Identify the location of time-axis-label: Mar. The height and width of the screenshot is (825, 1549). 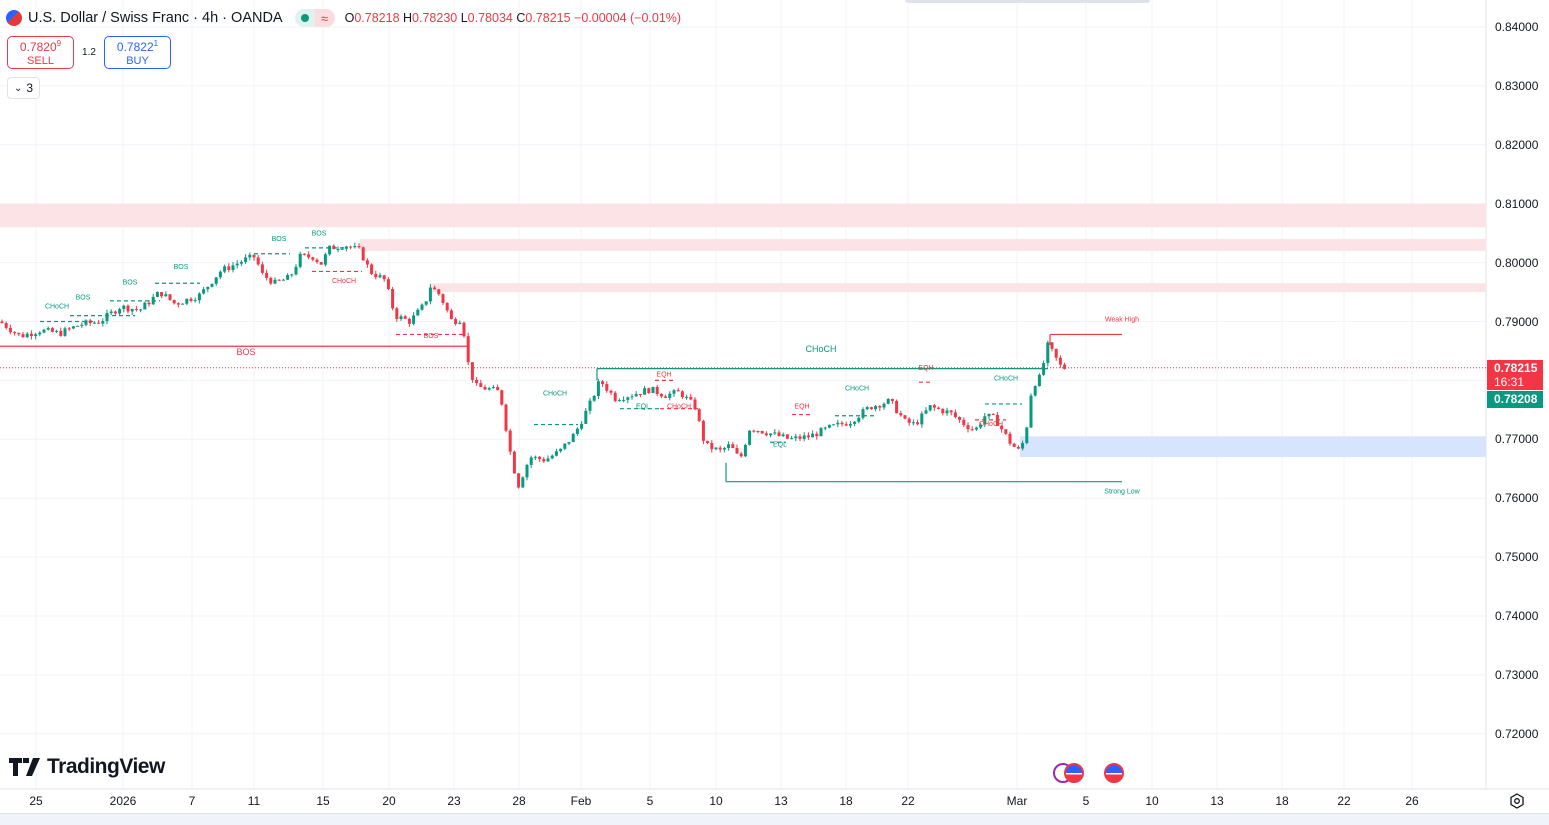
(1017, 801).